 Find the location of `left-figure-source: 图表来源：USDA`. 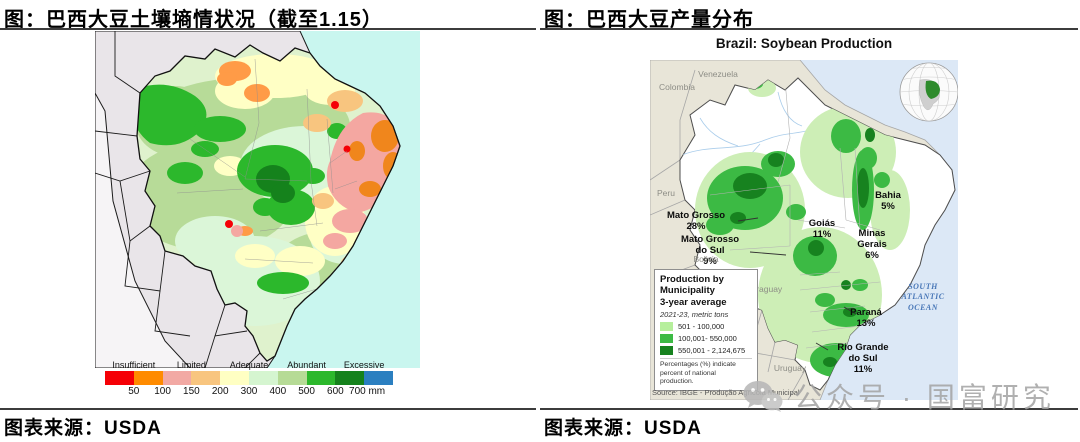

left-figure-source: 图表来源：USDA is located at coordinates (83, 428).